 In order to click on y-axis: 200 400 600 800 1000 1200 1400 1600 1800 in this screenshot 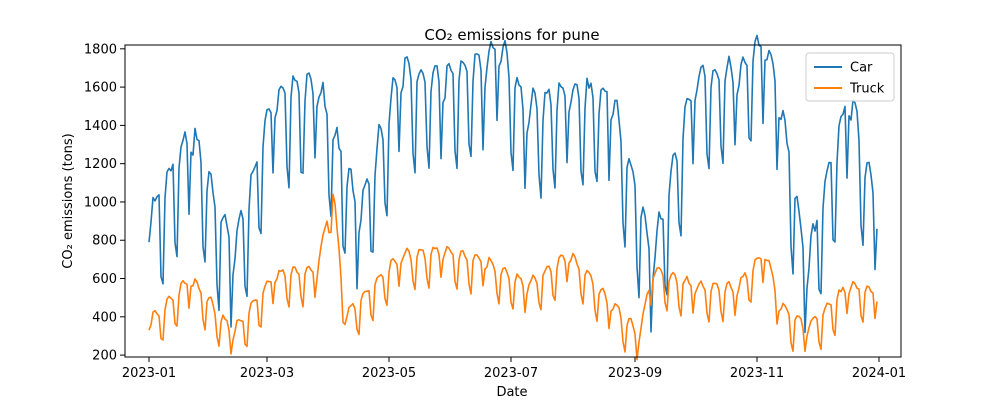, I will do `click(104, 203)`.